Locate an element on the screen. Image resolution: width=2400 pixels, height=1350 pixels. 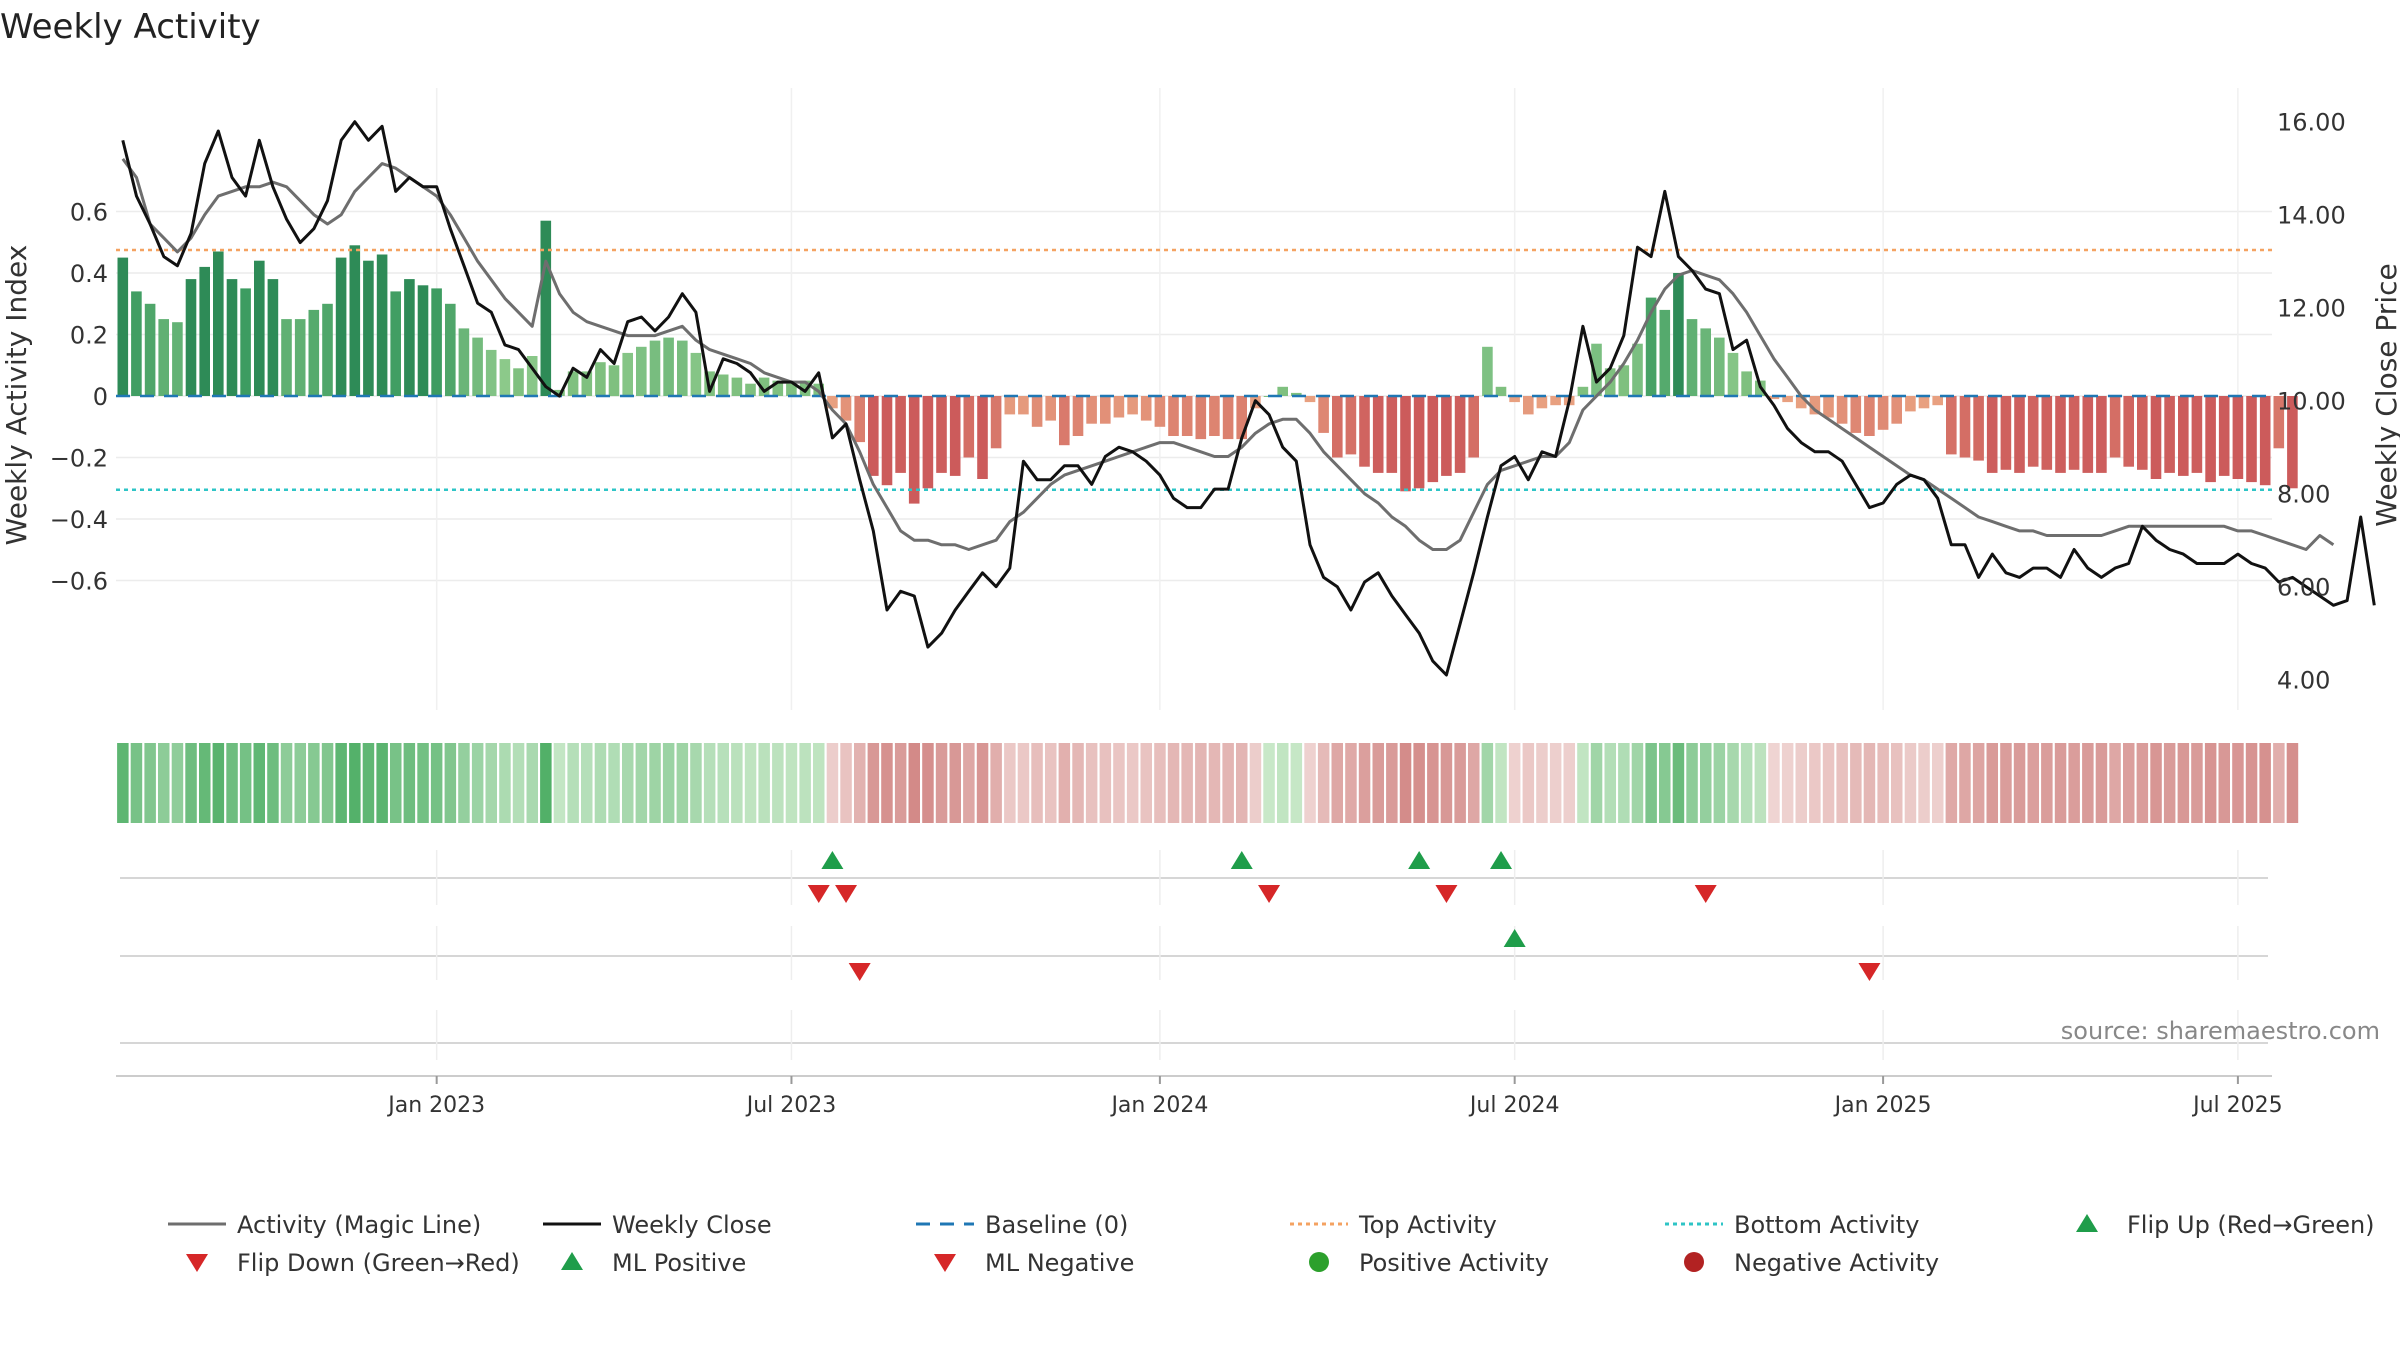
right-y-tick-label: 14.00 is located at coordinates (2311, 216).